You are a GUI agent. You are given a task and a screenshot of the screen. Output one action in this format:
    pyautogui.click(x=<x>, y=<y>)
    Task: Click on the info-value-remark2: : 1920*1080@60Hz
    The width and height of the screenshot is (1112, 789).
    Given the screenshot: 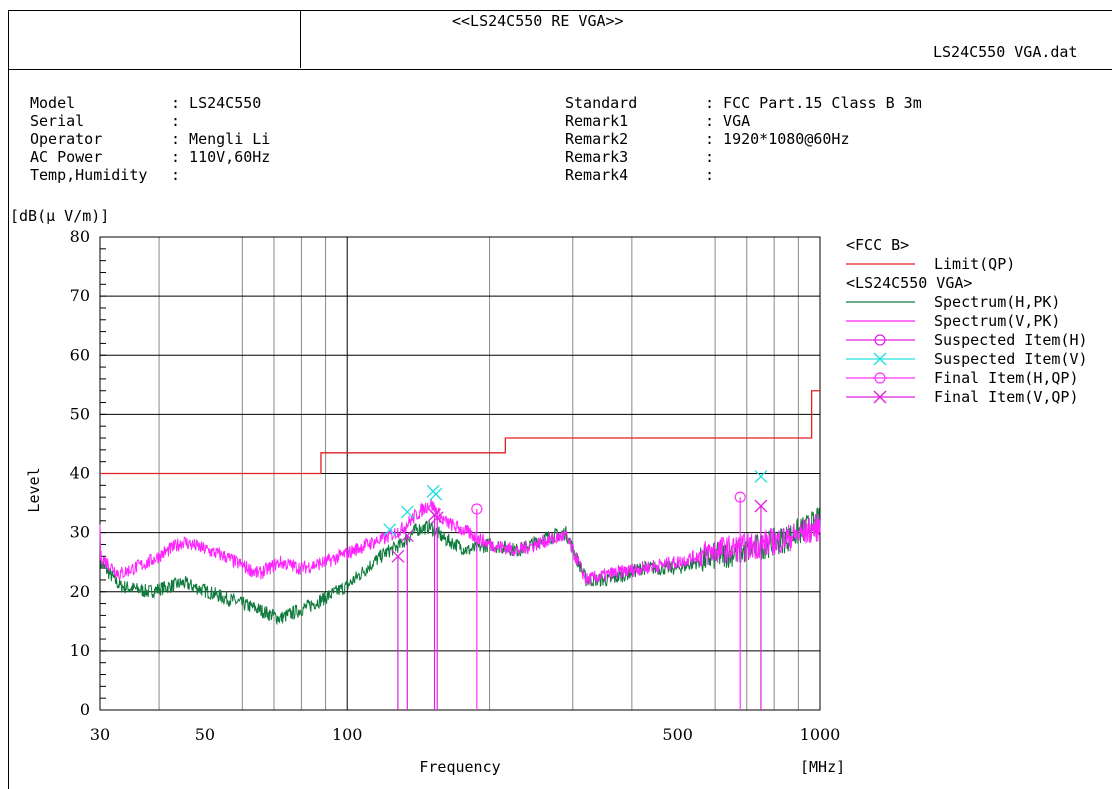 What is the action you would take?
    pyautogui.click(x=777, y=139)
    